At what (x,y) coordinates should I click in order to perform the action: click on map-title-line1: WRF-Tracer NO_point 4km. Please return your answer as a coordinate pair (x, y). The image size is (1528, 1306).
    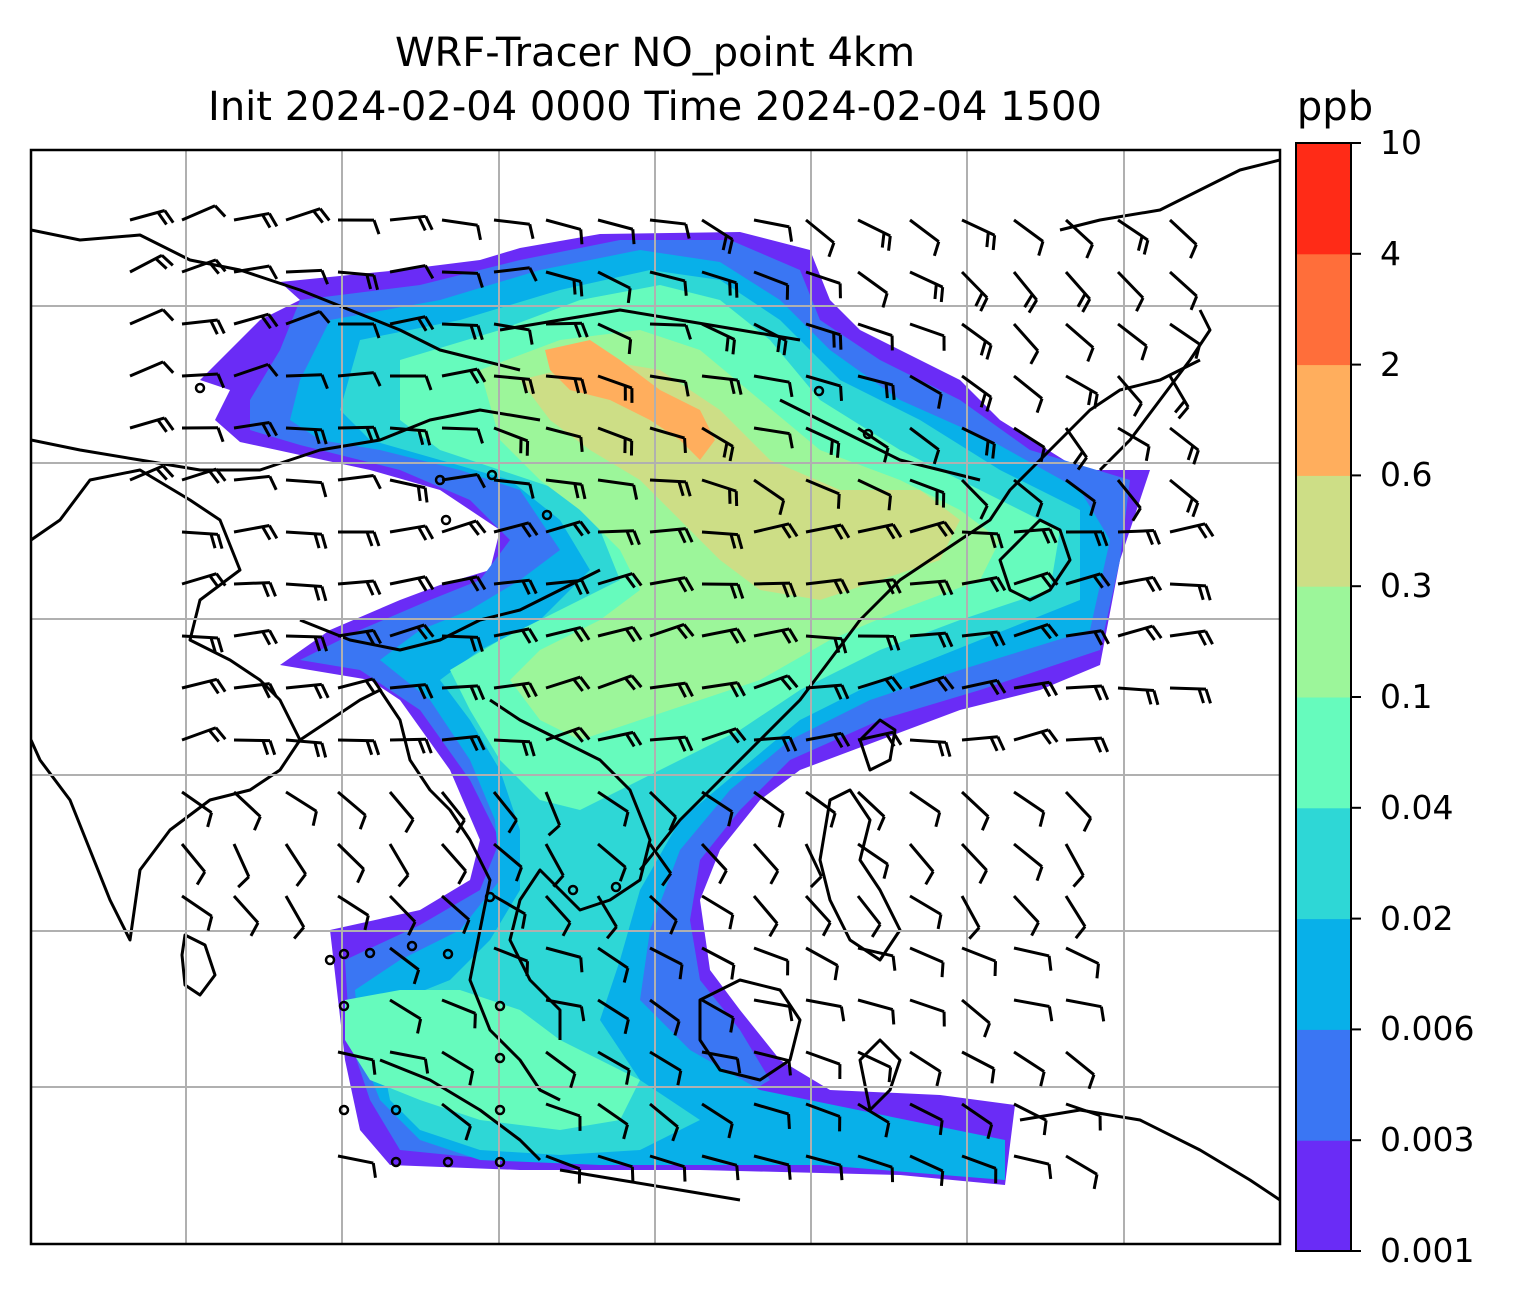
    Looking at the image, I should click on (655, 53).